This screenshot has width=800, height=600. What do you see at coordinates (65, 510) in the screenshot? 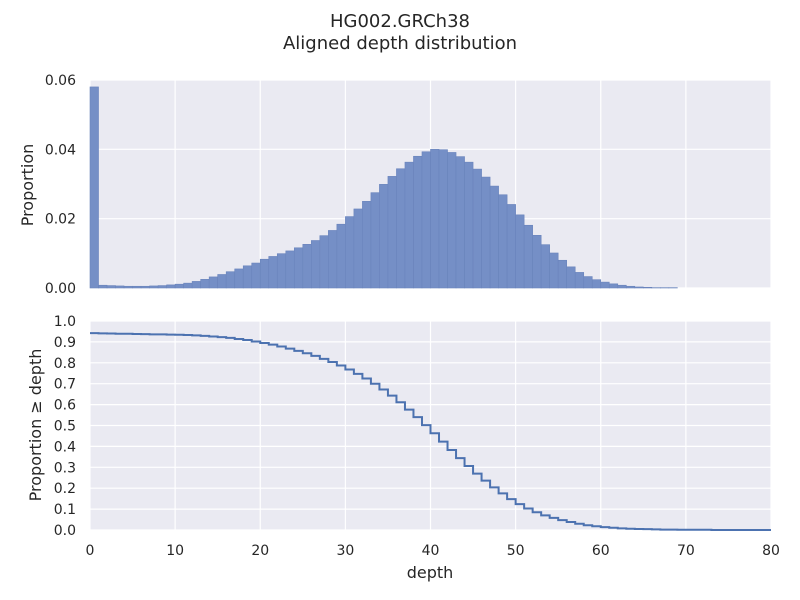
I see `cumulative-y-tick-label: 0.1` at bounding box center [65, 510].